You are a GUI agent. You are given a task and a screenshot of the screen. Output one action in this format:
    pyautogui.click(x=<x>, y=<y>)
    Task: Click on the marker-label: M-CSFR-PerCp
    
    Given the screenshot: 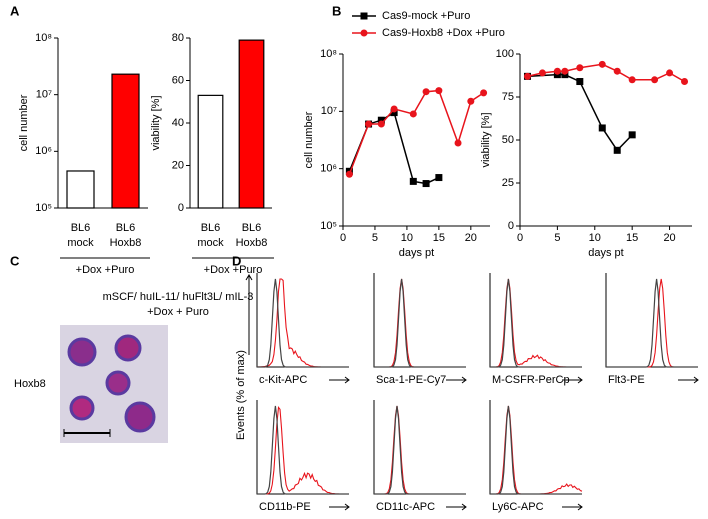 What is the action you would take?
    pyautogui.click(x=531, y=380)
    